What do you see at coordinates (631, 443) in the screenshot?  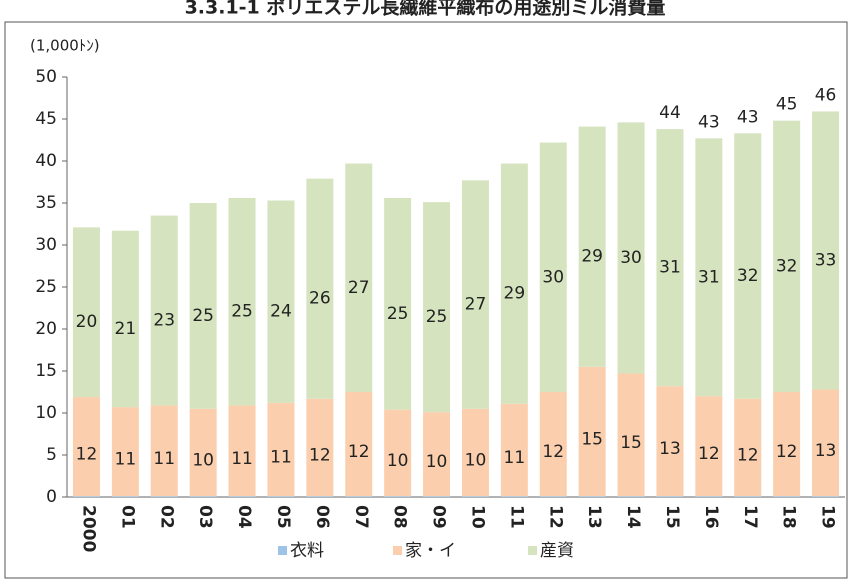 I see `data-label: 15` at bounding box center [631, 443].